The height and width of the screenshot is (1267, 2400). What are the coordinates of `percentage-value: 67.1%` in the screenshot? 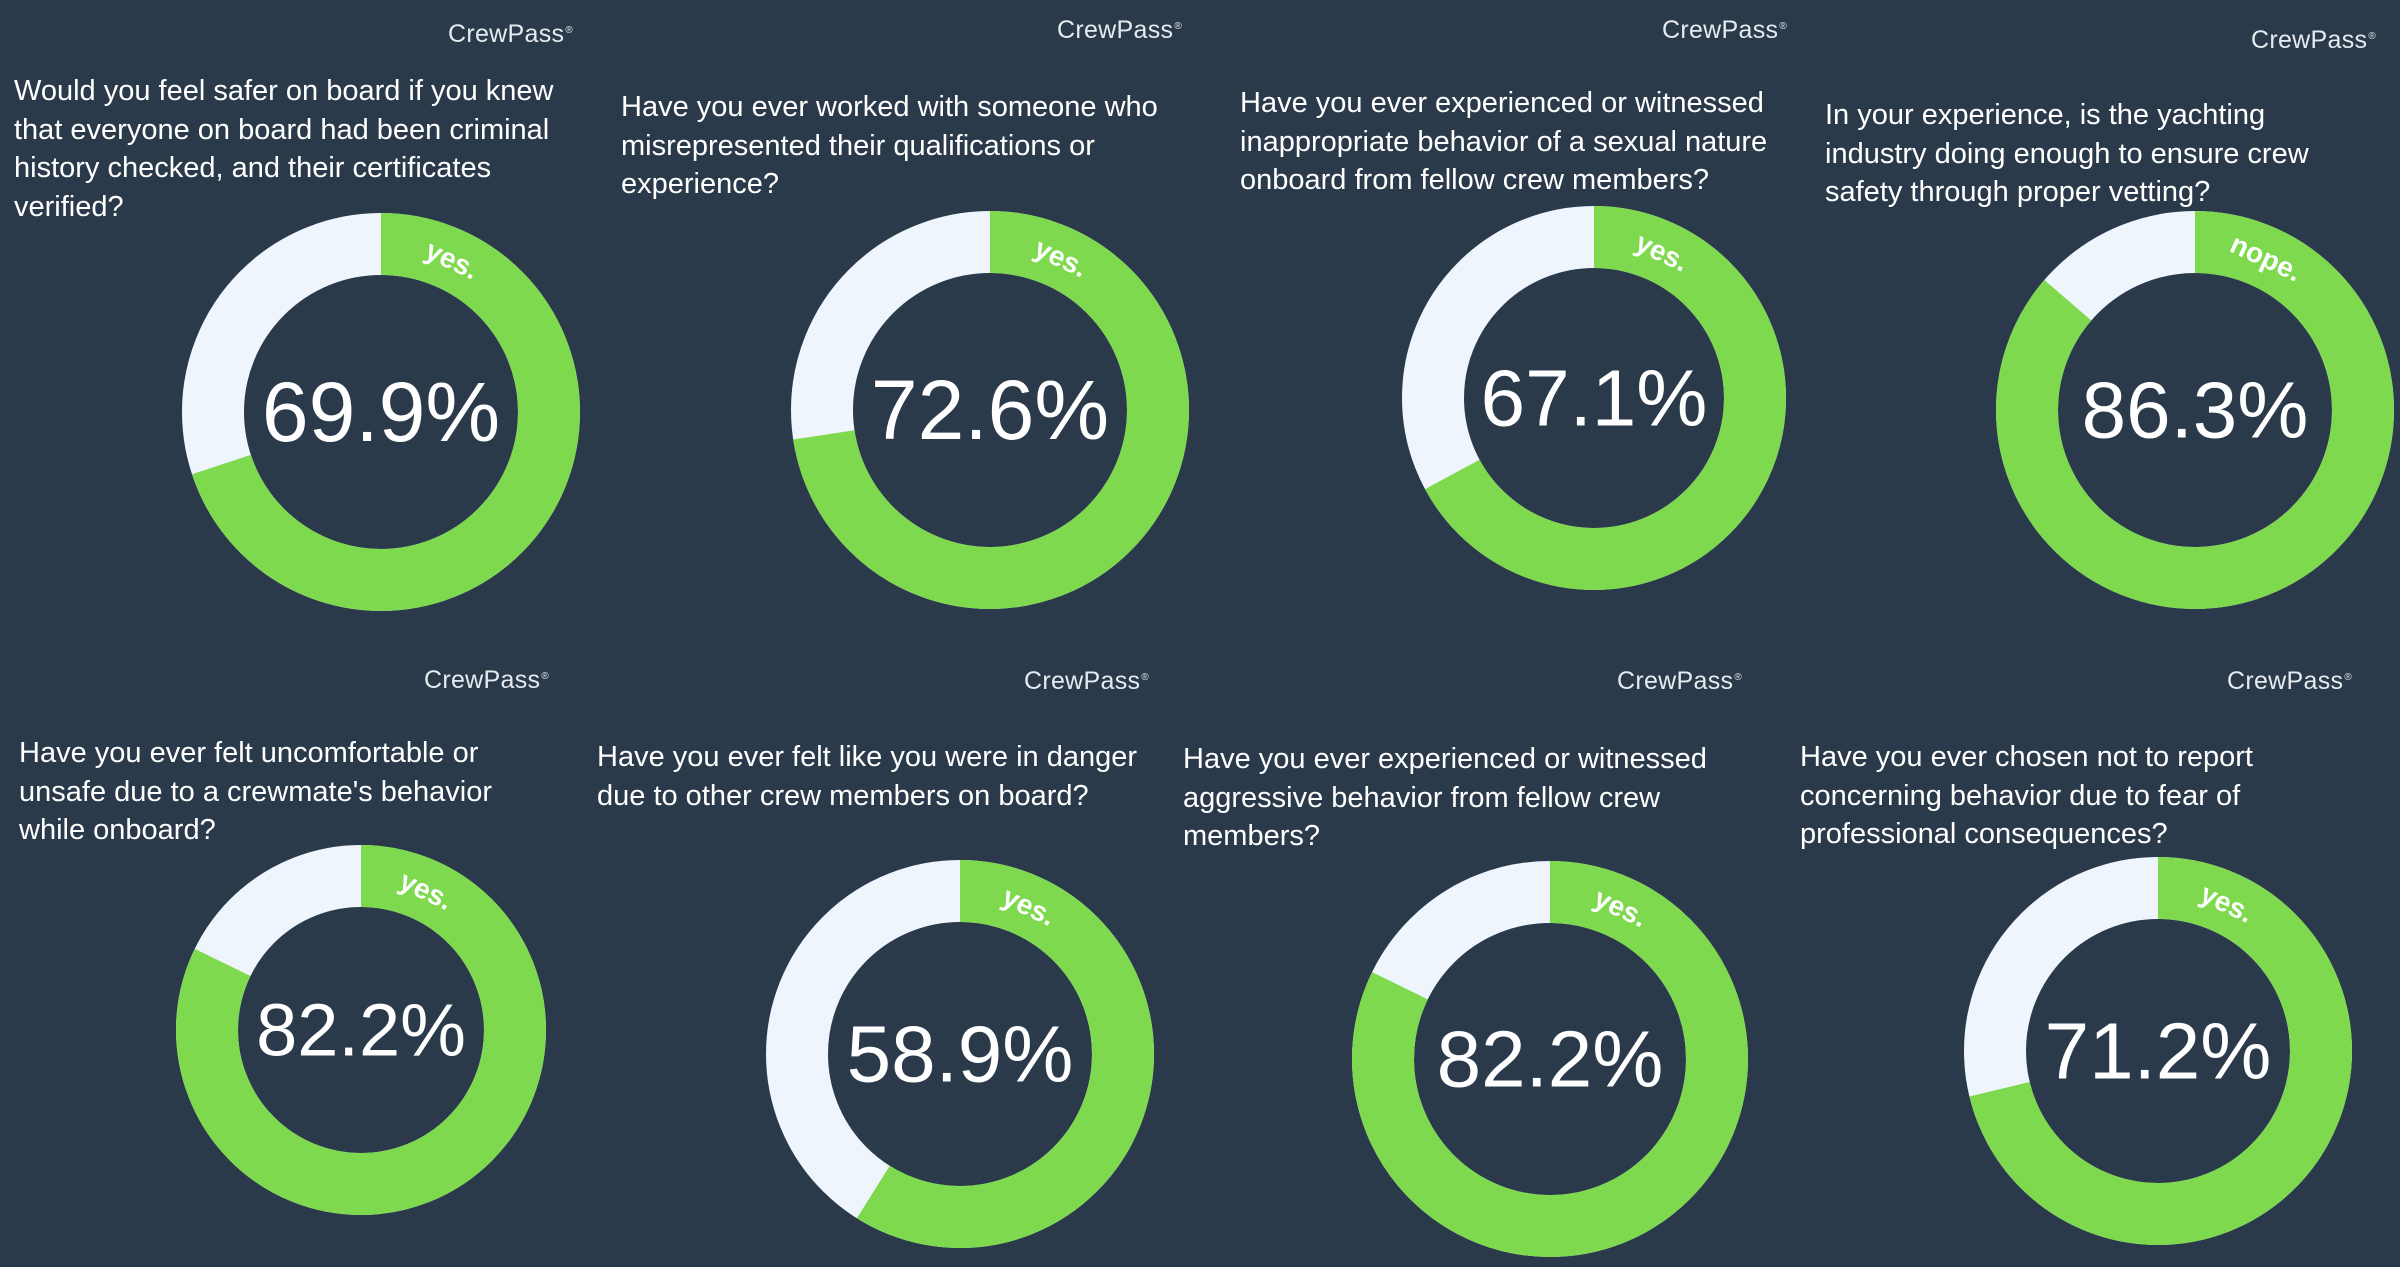 It's located at (1594, 398).